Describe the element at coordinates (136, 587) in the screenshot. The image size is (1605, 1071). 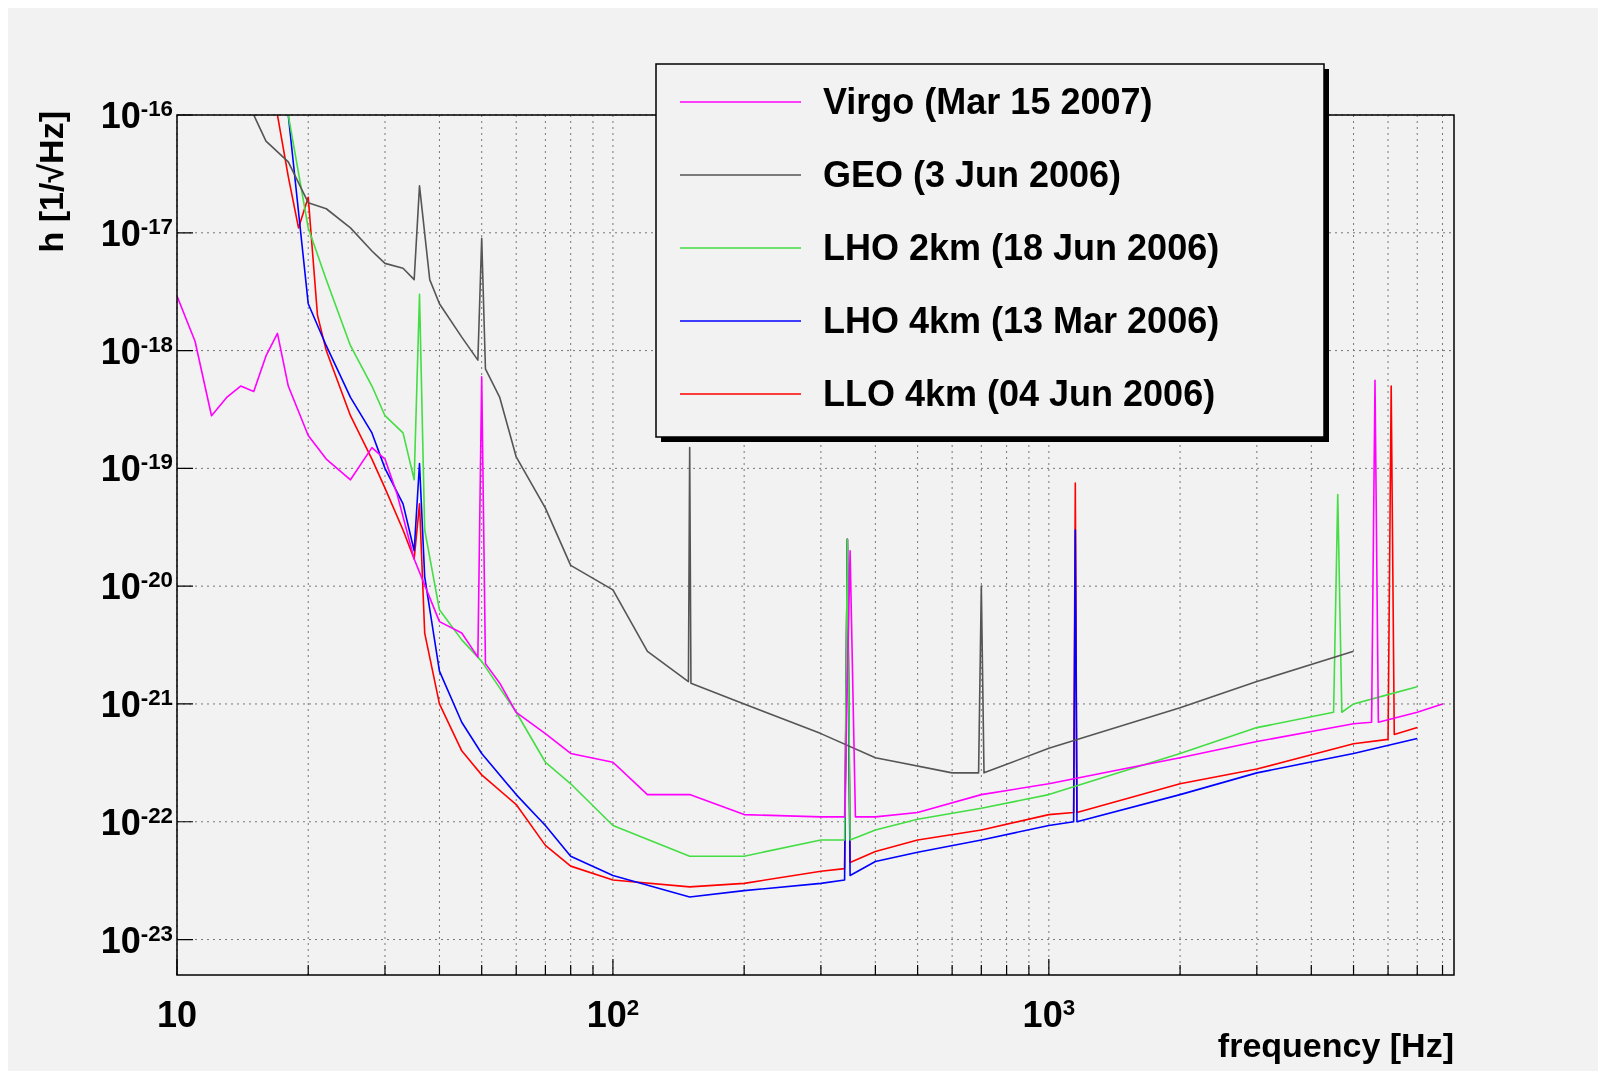
I see `y-tick-label: 10$^{-20}$` at that location.